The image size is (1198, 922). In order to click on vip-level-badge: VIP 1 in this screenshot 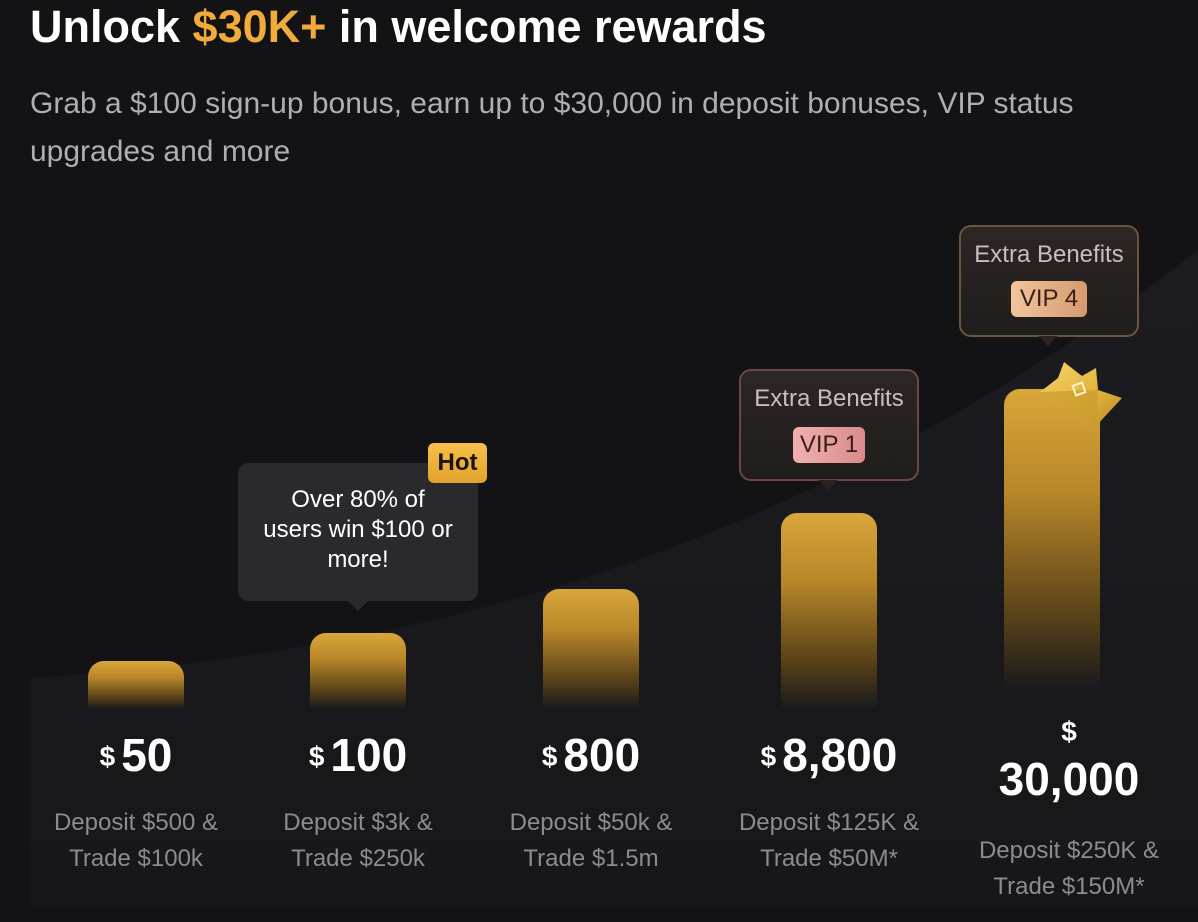, I will do `click(829, 445)`.